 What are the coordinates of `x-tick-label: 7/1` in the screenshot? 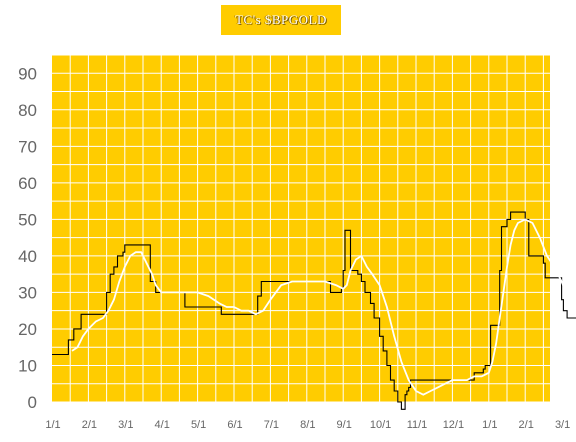 It's located at (271, 425).